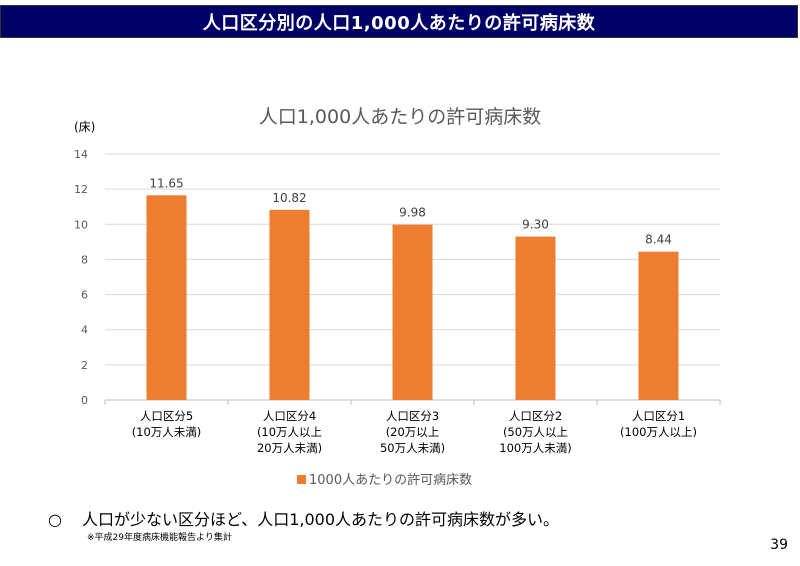 The height and width of the screenshot is (566, 800). What do you see at coordinates (321, 519) in the screenshot?
I see `summary-text: 人口が少ない区分ほど、人口1,000人あたりの許可病床数が多い。` at bounding box center [321, 519].